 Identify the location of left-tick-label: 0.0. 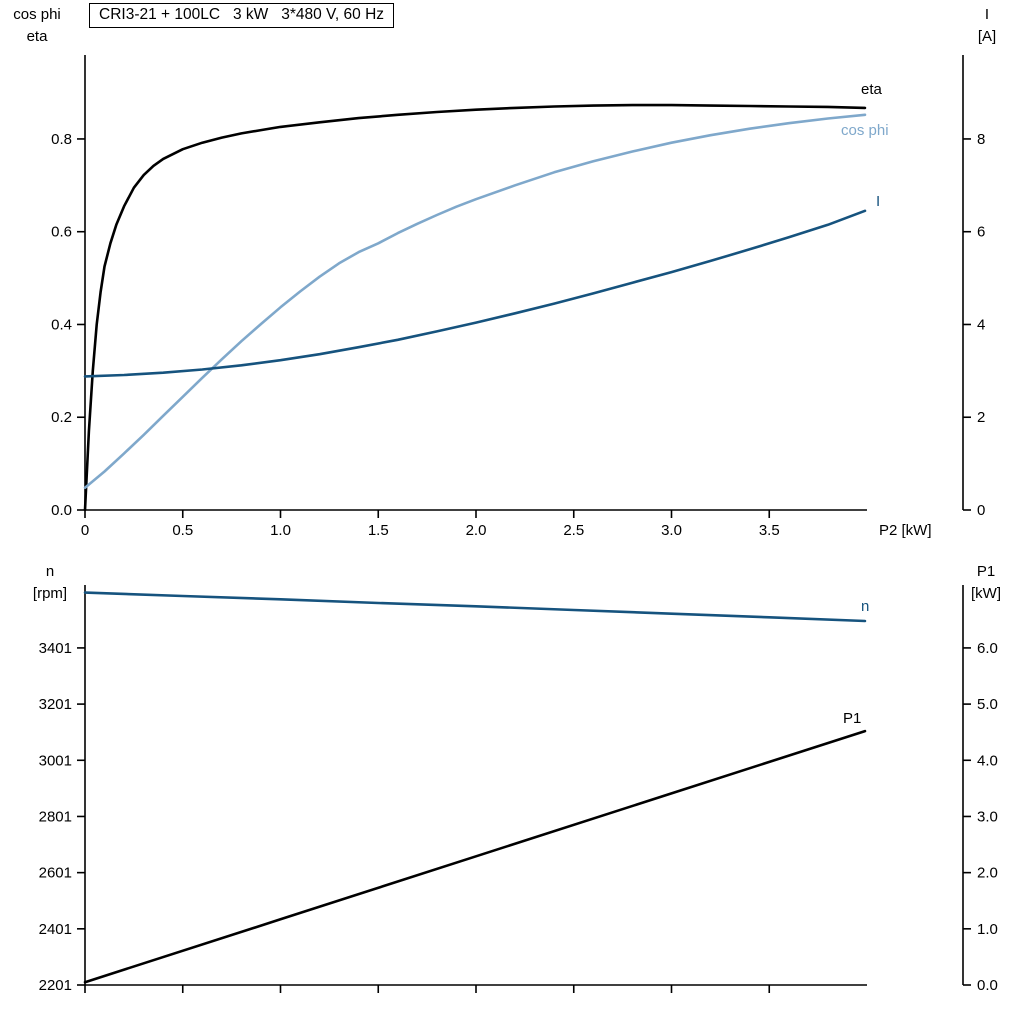
(61, 510).